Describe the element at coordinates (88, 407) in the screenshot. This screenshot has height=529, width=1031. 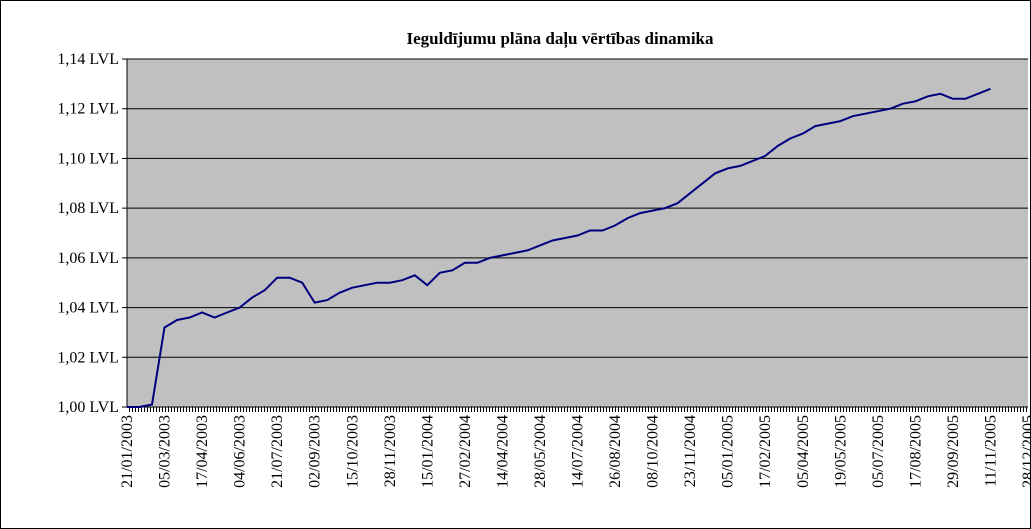
I see `y-tick-label: 1,00 LVL` at that location.